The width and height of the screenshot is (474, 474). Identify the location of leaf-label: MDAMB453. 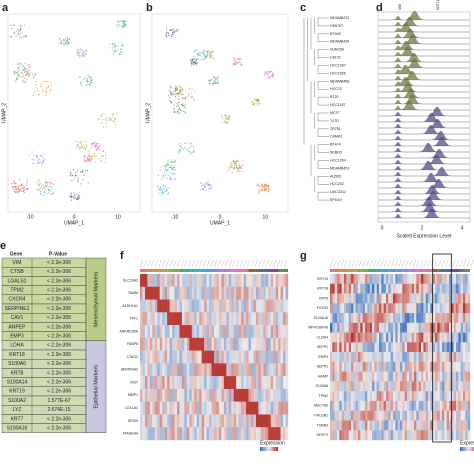
(339, 168).